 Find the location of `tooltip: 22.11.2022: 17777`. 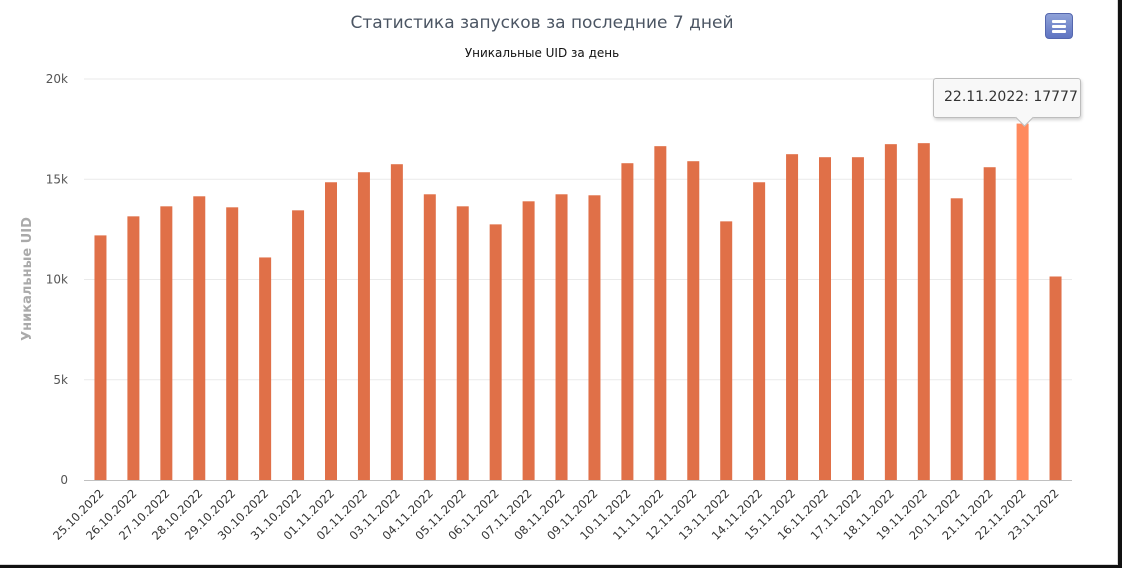

tooltip: 22.11.2022: 17777 is located at coordinates (1007, 102).